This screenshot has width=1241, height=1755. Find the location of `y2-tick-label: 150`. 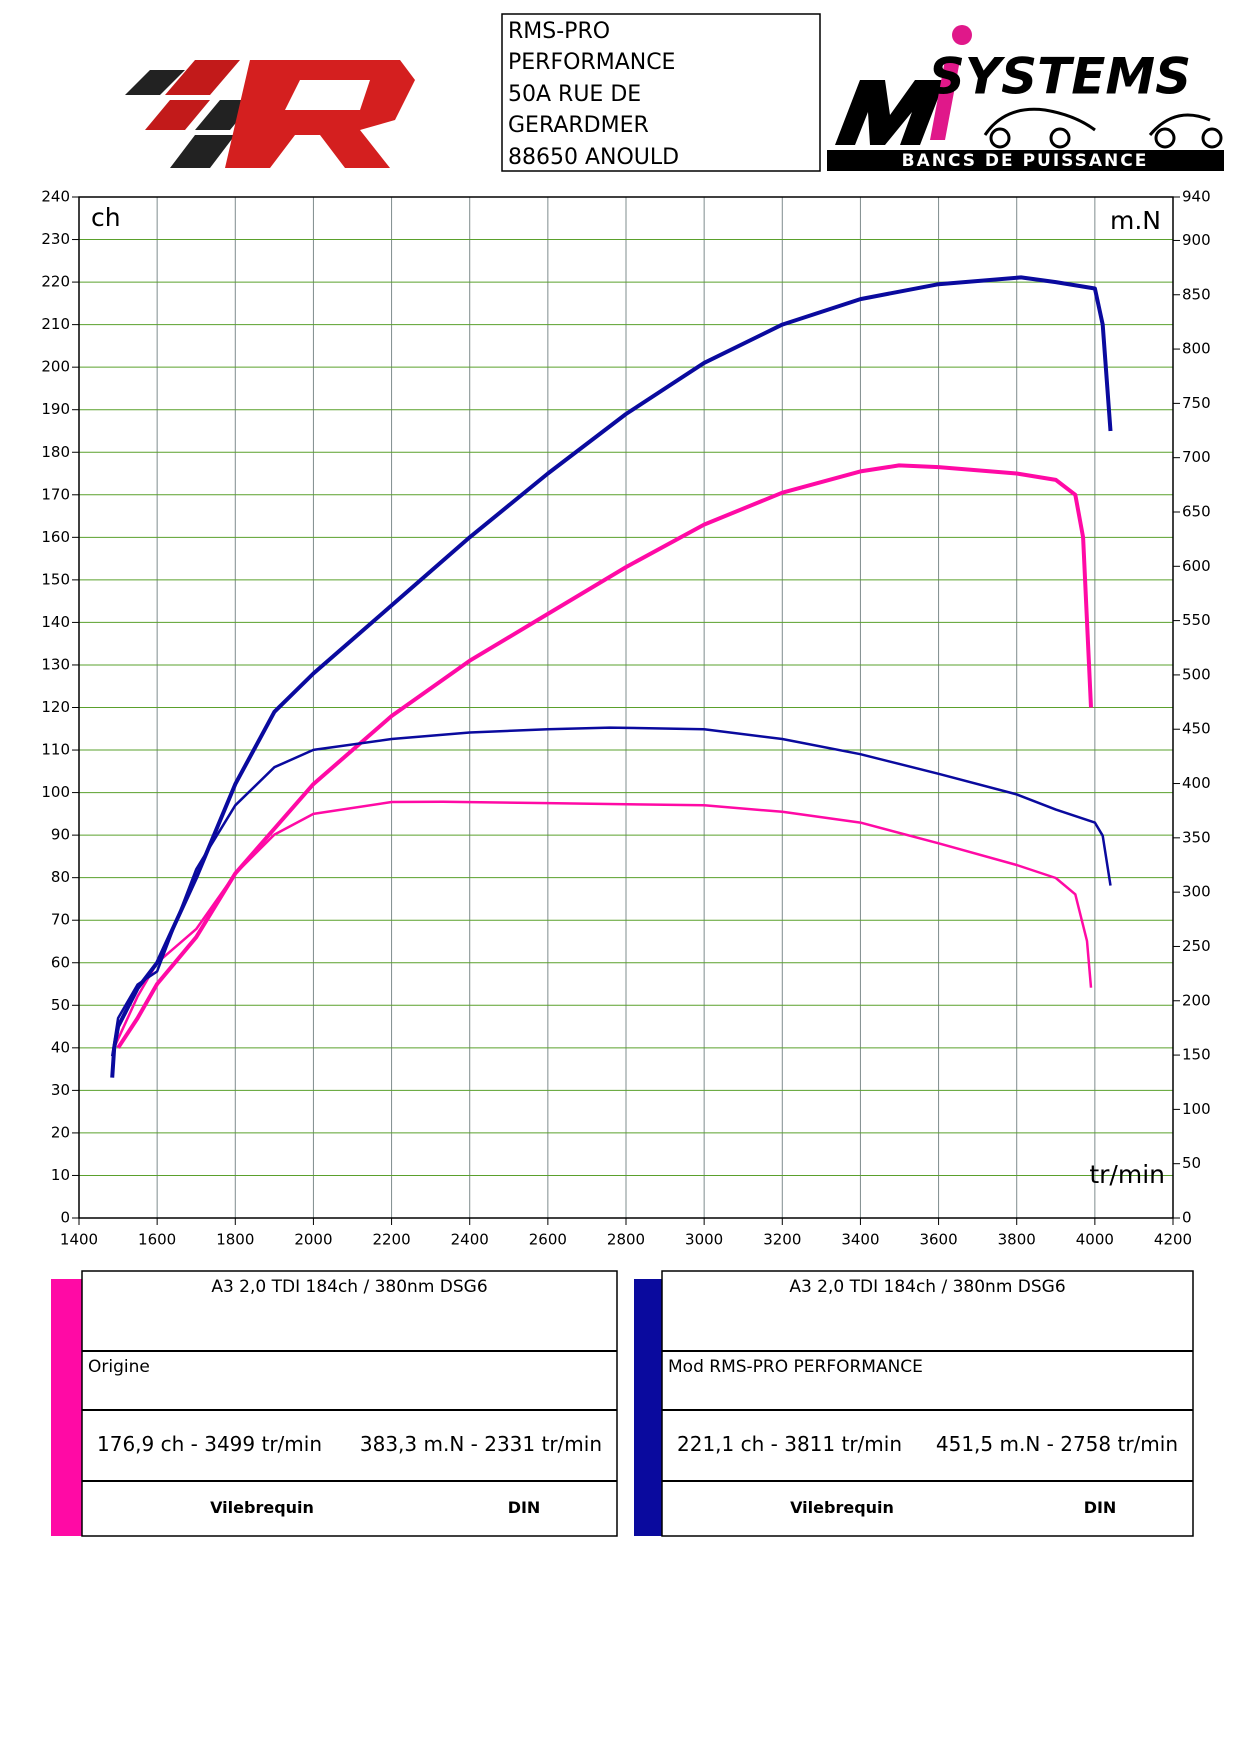

y2-tick-label: 150 is located at coordinates (1196, 1055).